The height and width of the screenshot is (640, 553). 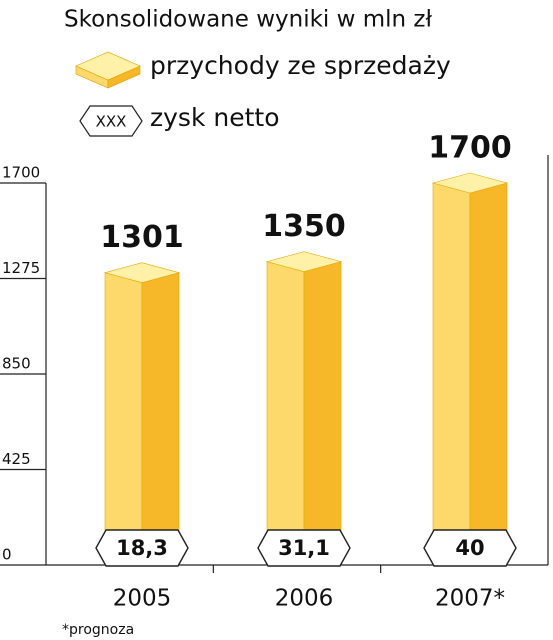 What do you see at coordinates (470, 148) in the screenshot?
I see `value-label: 1700` at bounding box center [470, 148].